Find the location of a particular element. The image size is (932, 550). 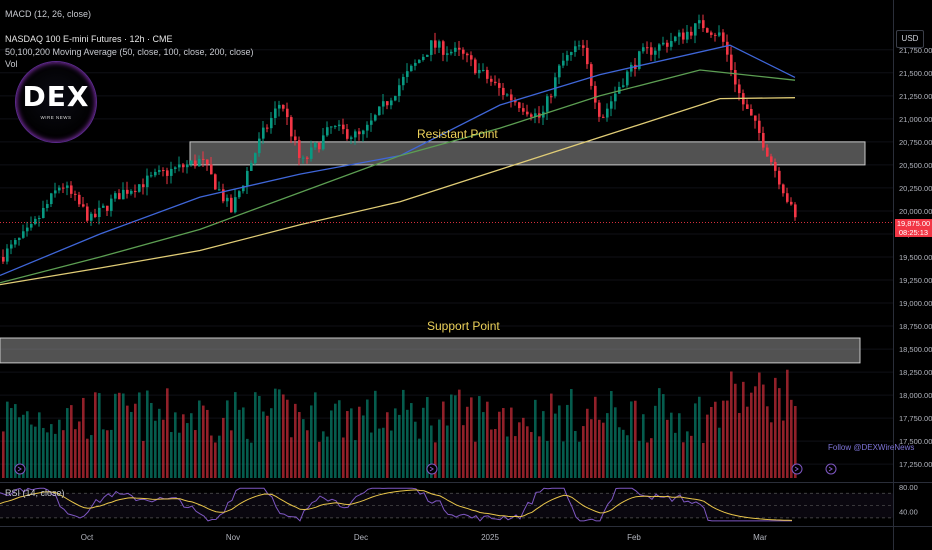

last-price-badge: 19,875.00 08:25:13 is located at coordinates (913, 228).